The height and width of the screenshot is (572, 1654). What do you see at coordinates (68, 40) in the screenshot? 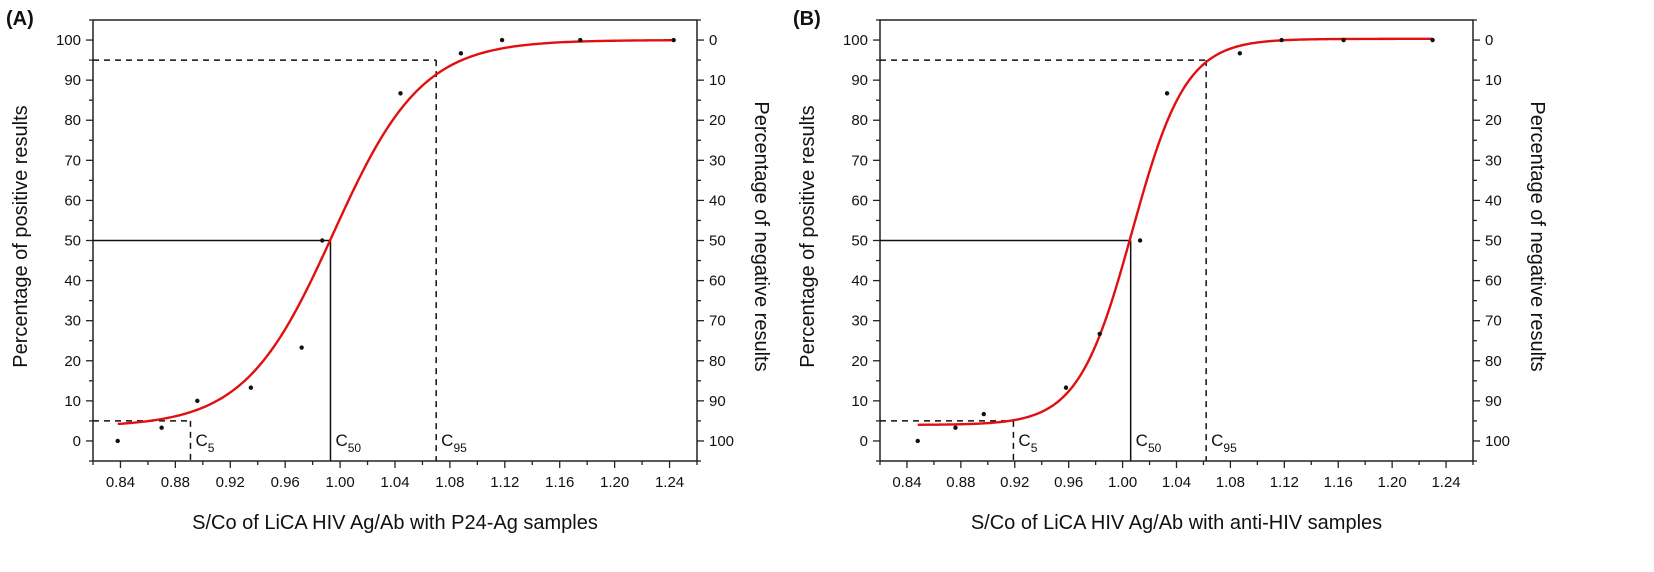
I see `y-tick-label: 100` at bounding box center [68, 40].